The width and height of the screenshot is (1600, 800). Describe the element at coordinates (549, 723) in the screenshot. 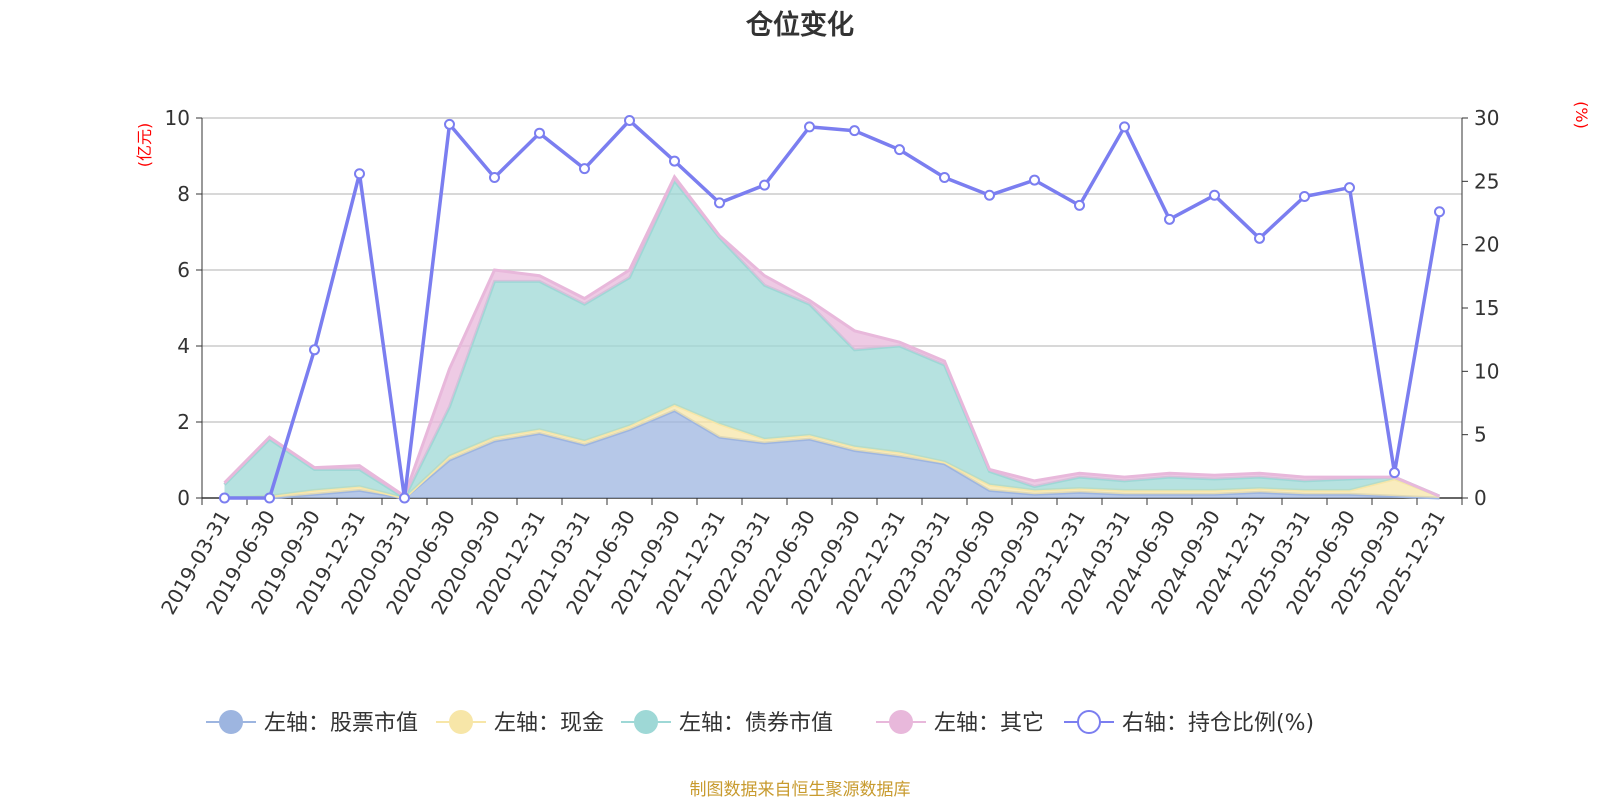

I see `legend-label-2: 左轴：现金` at that location.